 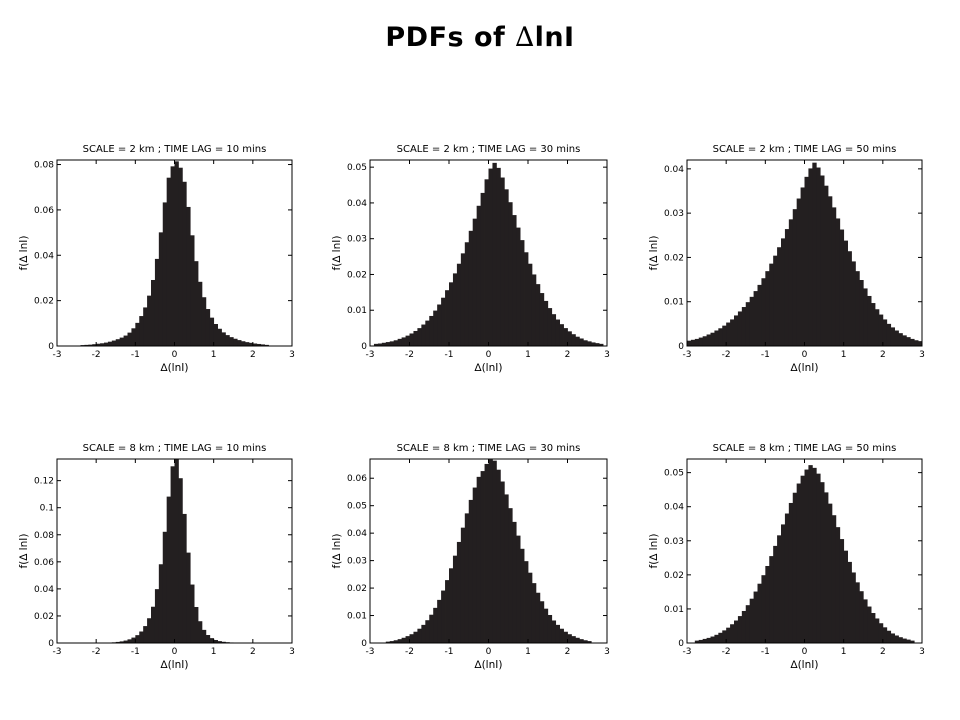 I want to click on y-tick-label: 0.03, so click(x=357, y=240).